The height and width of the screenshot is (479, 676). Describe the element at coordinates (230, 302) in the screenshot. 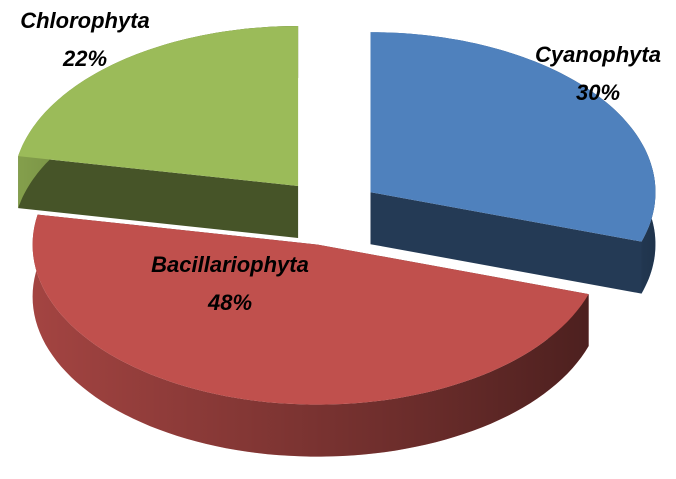

I see `value-label: 48%` at that location.